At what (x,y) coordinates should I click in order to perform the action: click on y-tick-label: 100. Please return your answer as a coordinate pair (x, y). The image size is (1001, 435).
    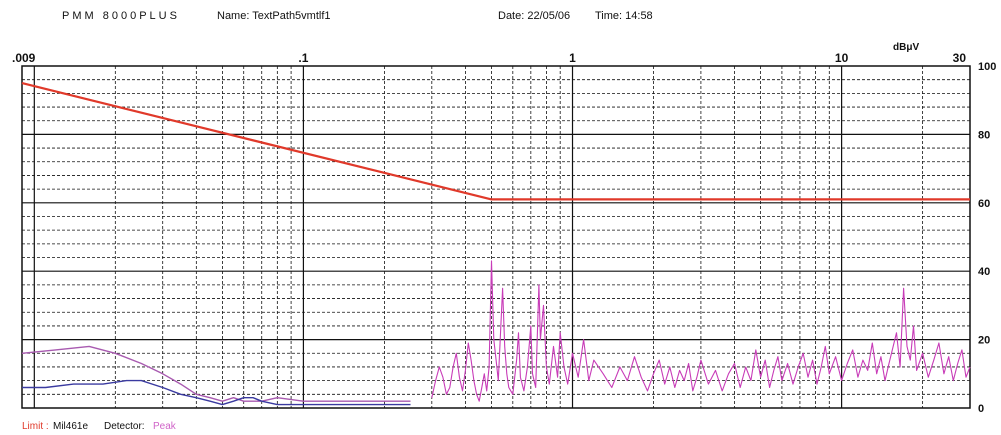
    Looking at the image, I should click on (987, 67).